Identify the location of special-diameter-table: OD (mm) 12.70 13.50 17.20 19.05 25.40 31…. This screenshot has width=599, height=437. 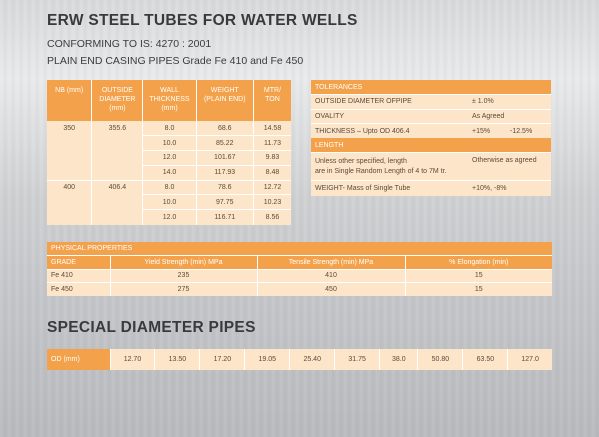
(299, 359).